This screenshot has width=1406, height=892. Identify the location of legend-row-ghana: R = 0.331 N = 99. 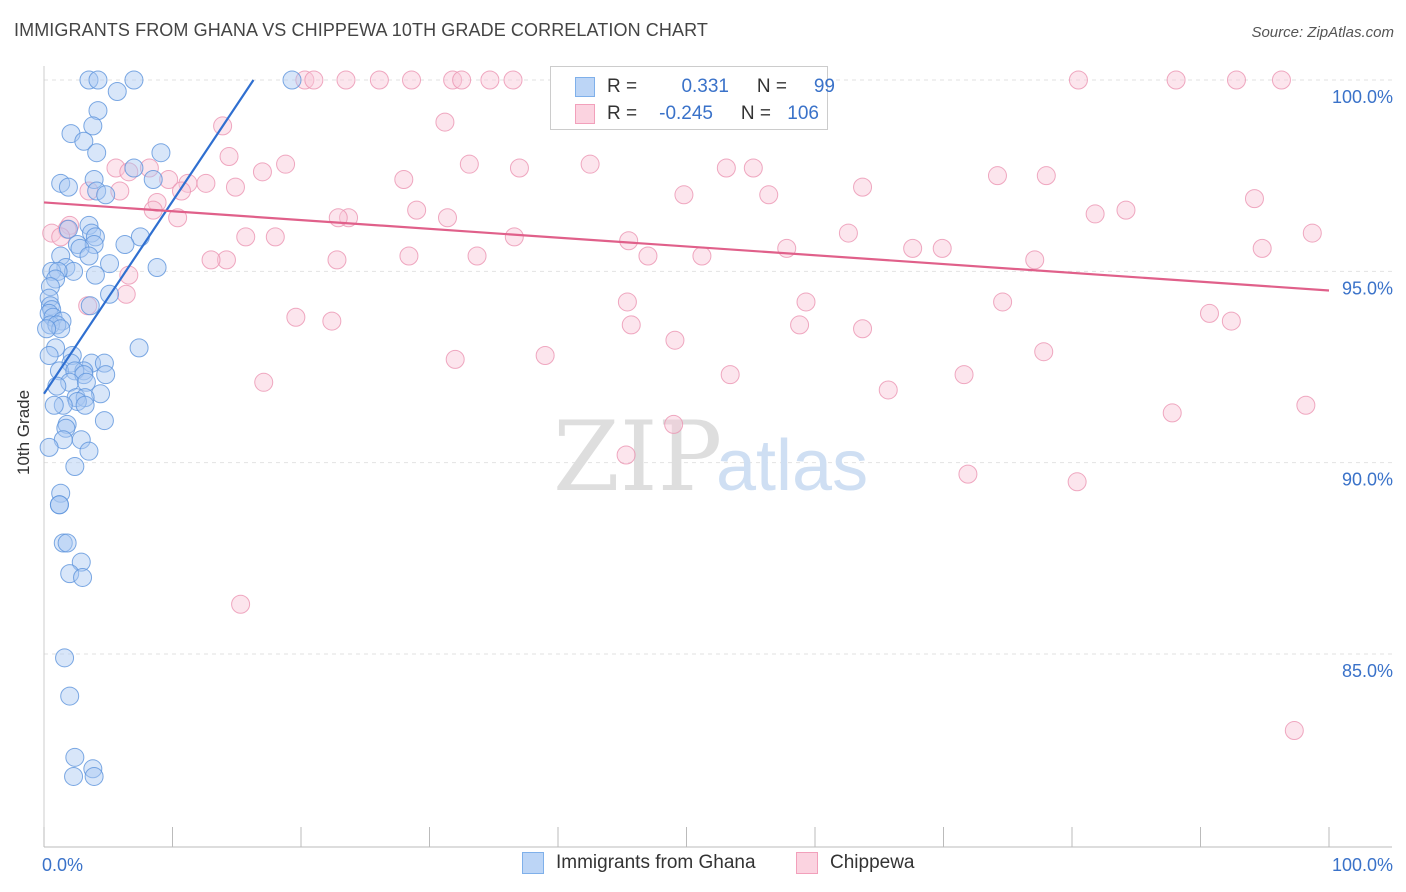
(705, 87).